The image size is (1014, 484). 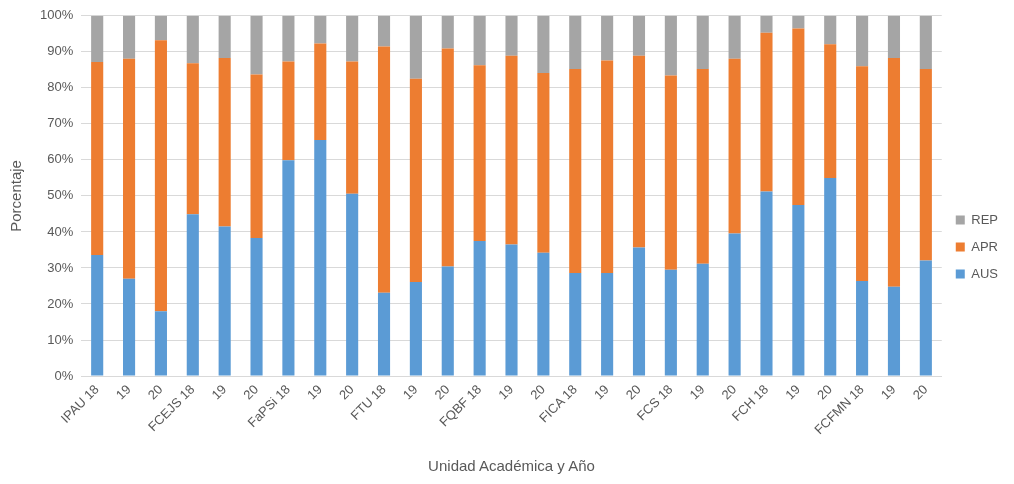 What do you see at coordinates (60, 195) in the screenshot?
I see `y-tick-label: 50%` at bounding box center [60, 195].